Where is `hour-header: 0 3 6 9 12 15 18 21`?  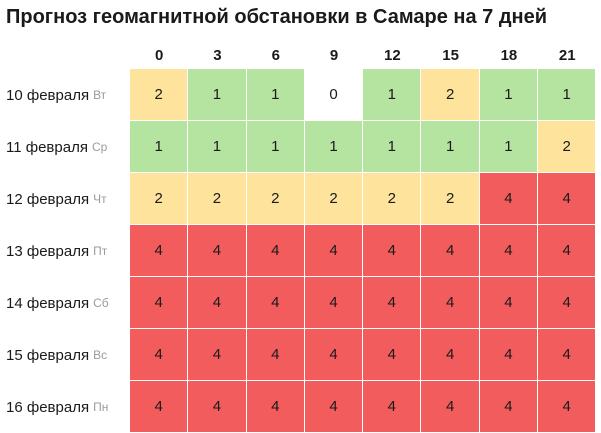
hour-header: 0 3 6 9 12 15 18 21 is located at coordinates (363, 55).